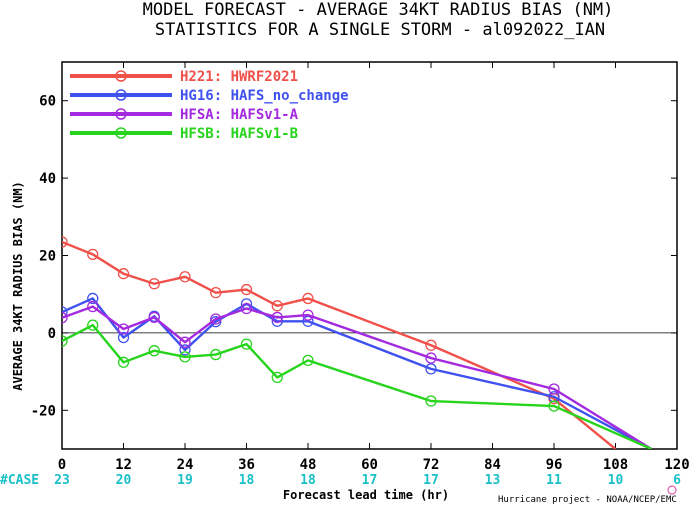 This screenshot has height=510, width=700. Describe the element at coordinates (47, 102) in the screenshot. I see `y-tick-label: 60` at that location.